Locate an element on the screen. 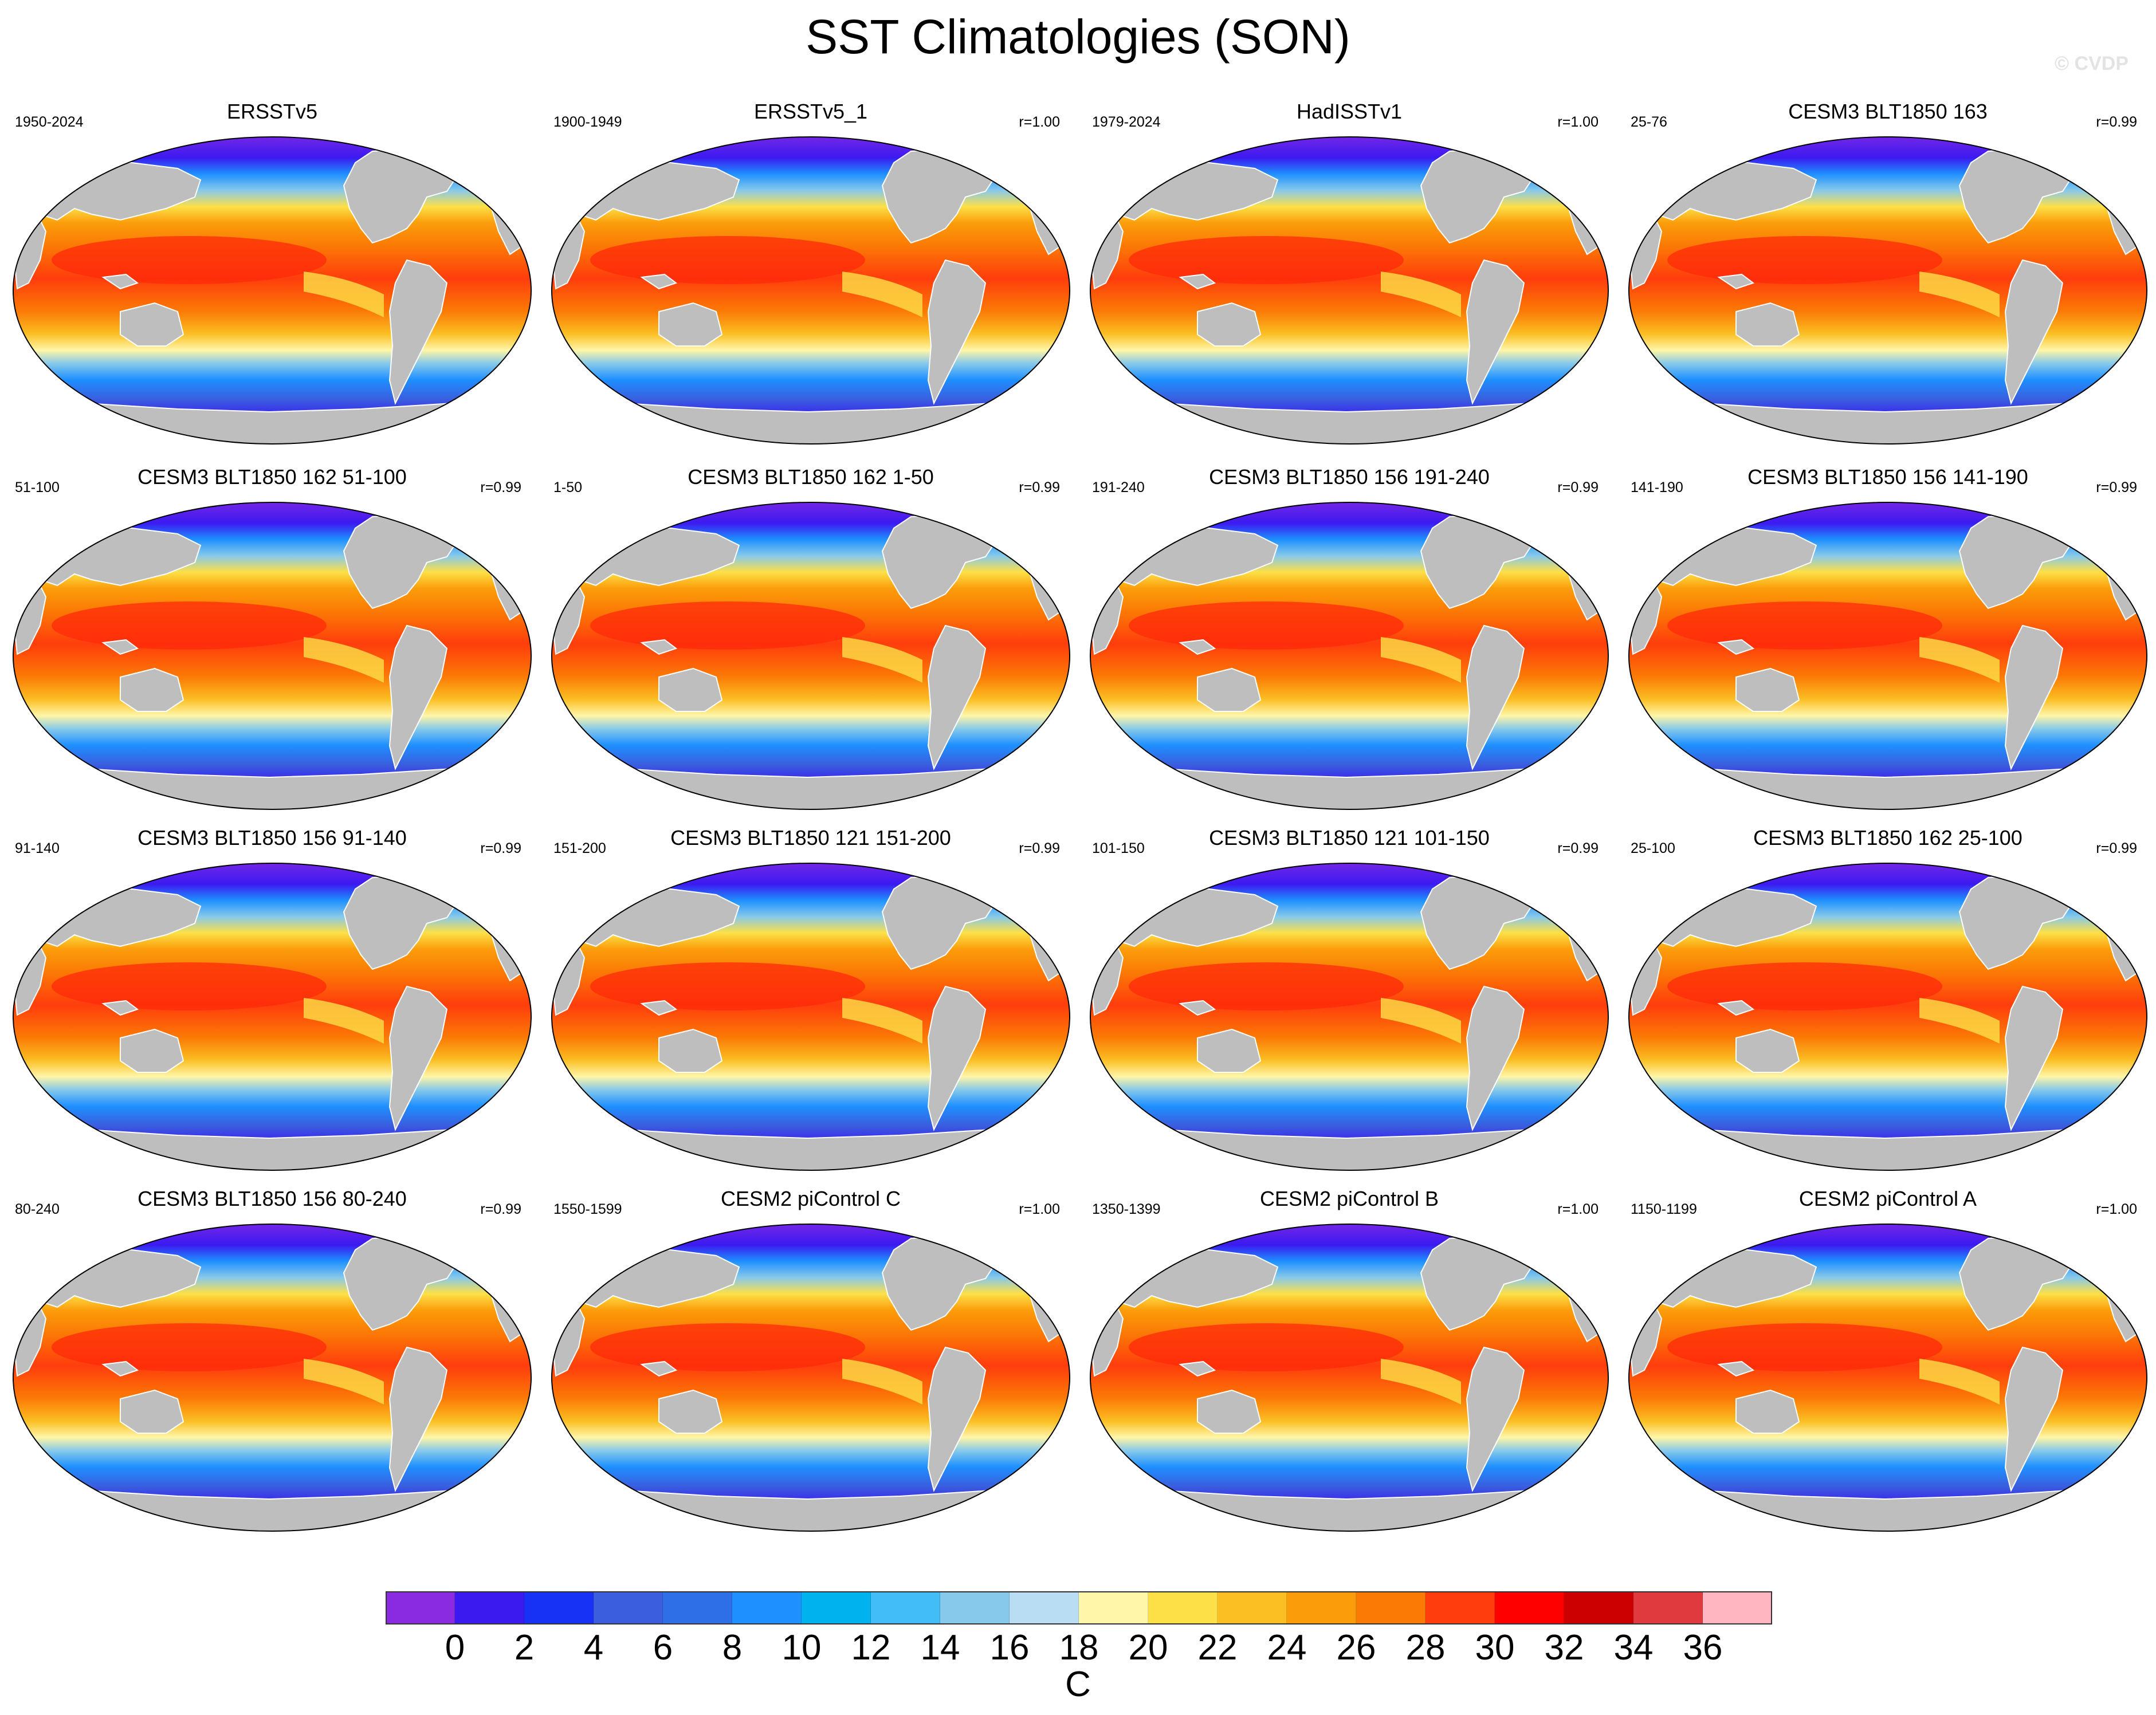  panel-title: CESM3 BLT1850 162 51-100 is located at coordinates (272, 477).